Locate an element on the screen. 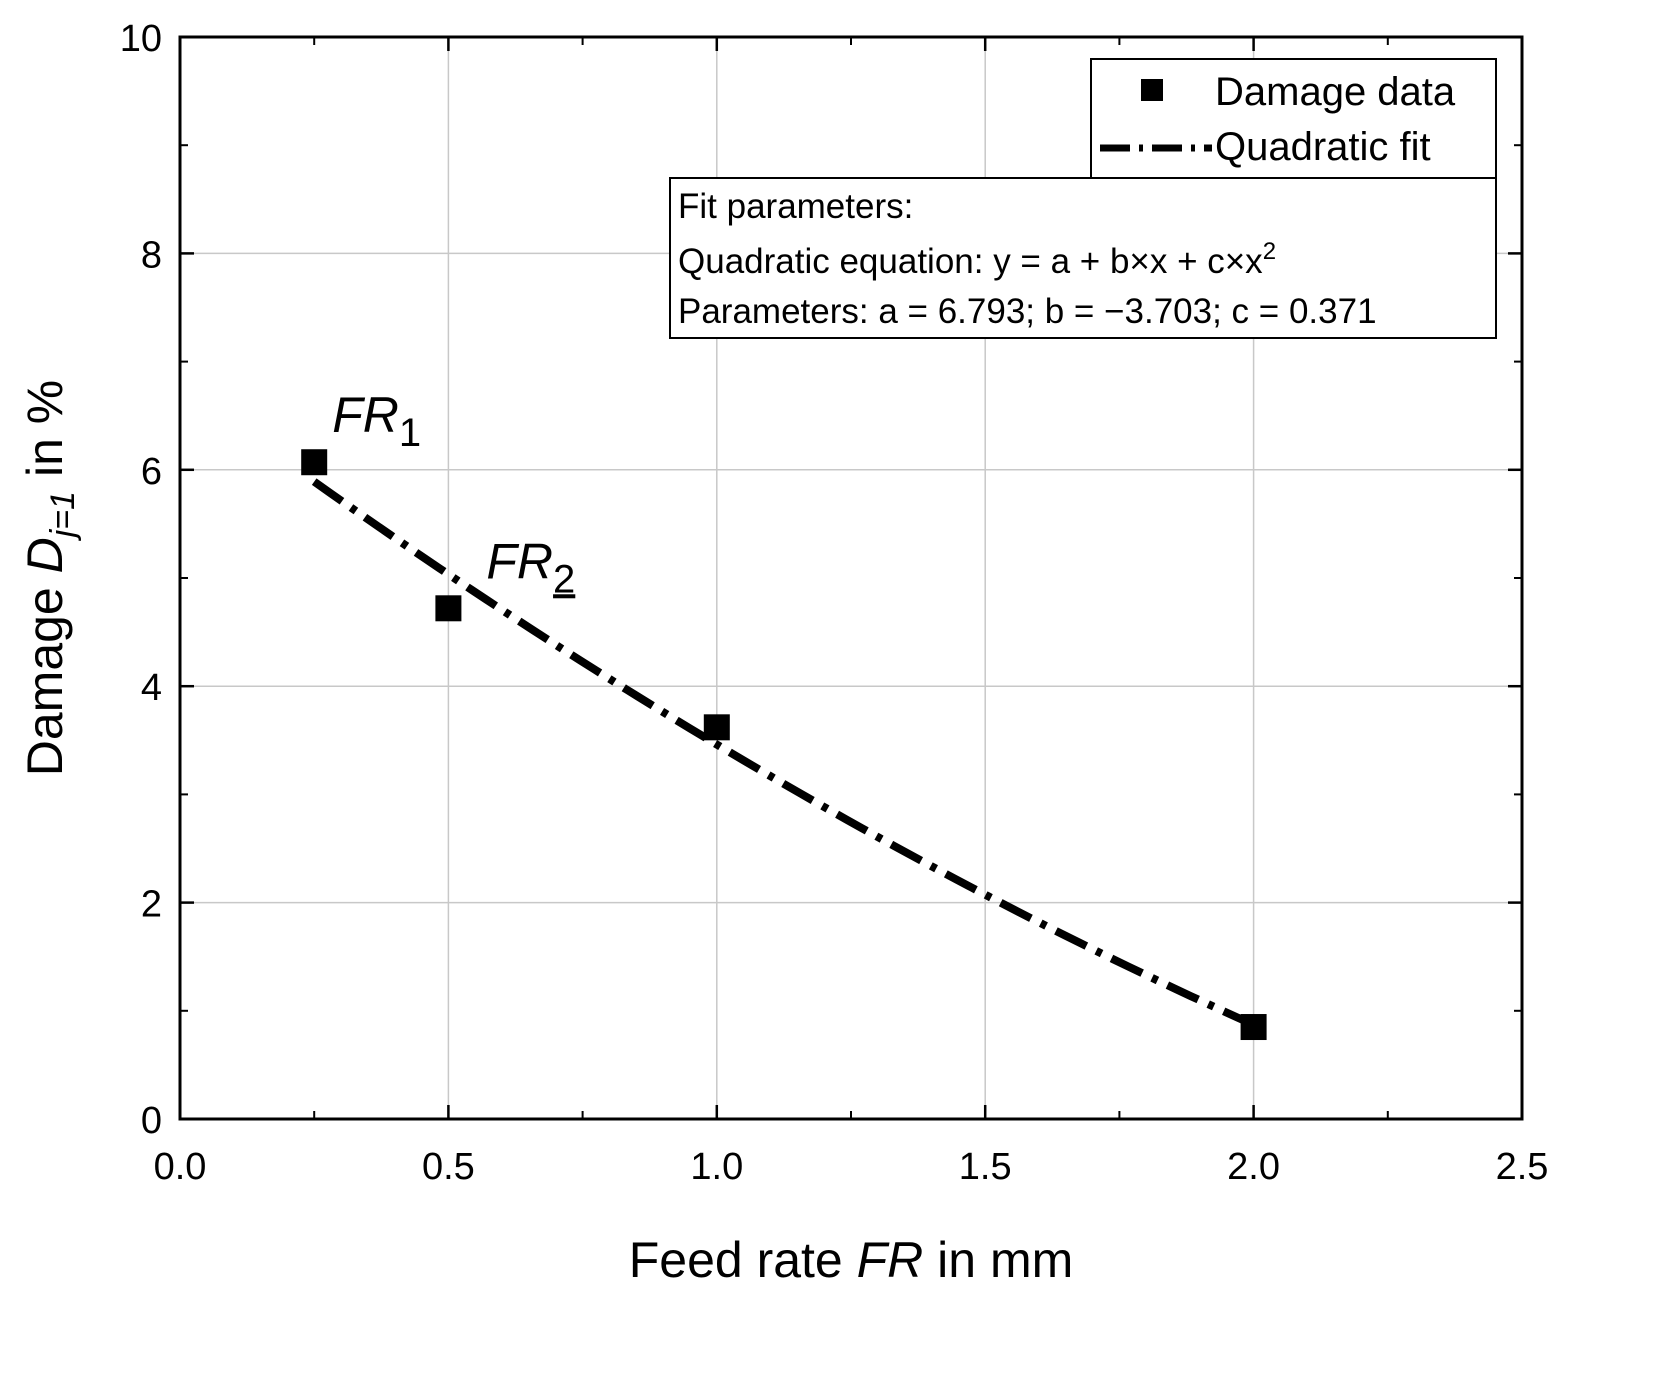  legend-label-damage-data: Damage data is located at coordinates (1335, 92).